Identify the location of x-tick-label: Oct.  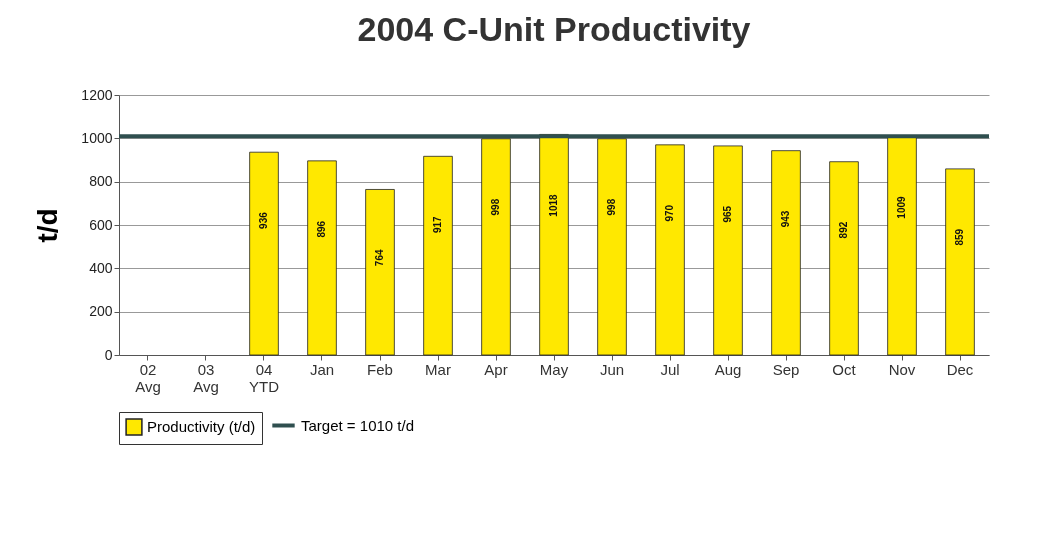
(844, 369).